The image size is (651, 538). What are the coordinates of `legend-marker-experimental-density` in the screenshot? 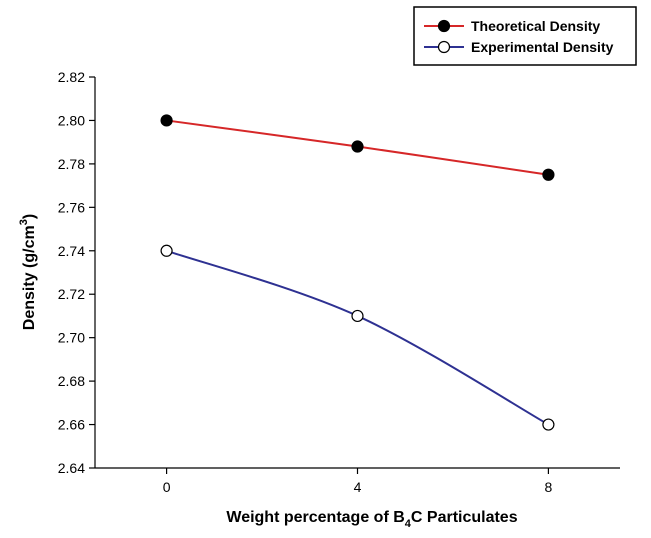 It's located at (444, 47).